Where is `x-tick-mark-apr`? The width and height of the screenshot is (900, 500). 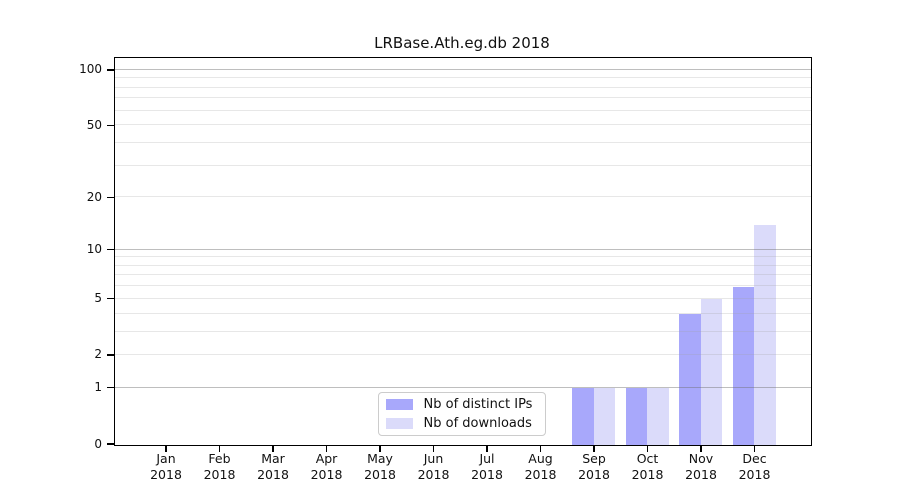 x-tick-mark-apr is located at coordinates (326, 448).